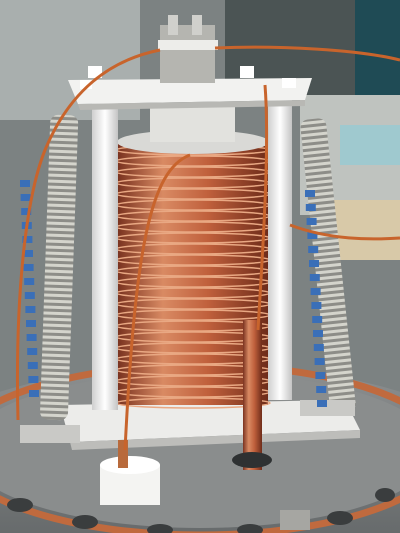 Image resolution: width=400 pixels, height=533 pixels. I want to click on clamp-left, so click(50, 434).